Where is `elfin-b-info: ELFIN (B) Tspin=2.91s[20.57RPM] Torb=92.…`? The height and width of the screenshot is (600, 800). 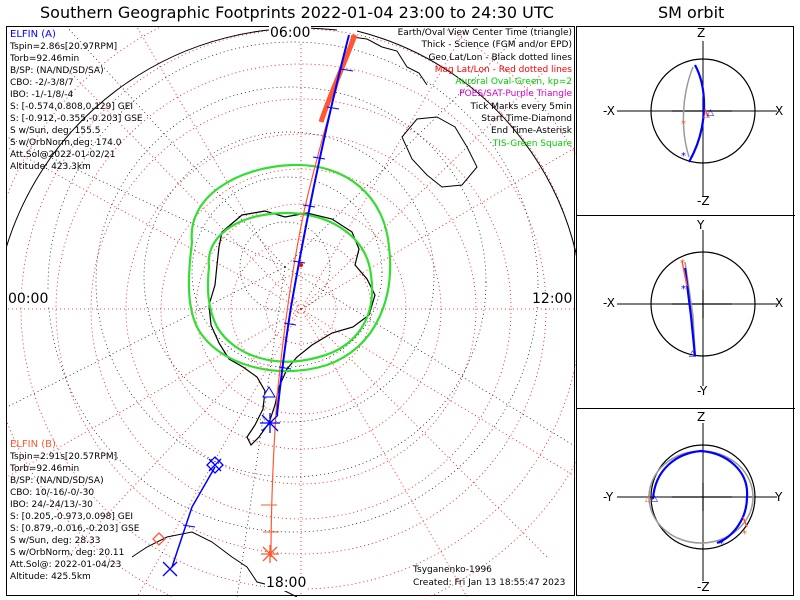 elfin-b-info: ELFIN (B) Tspin=2.91s[20.57RPM] Torb=92.… is located at coordinates (74, 511).